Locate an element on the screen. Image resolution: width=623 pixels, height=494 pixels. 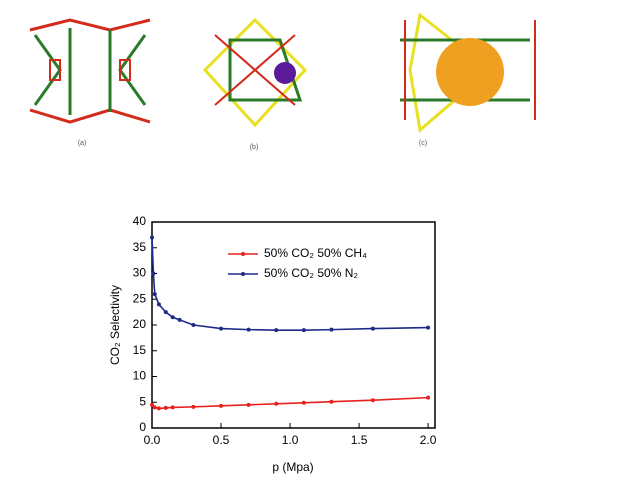
y-axis-label: CO₂ Selectivity is located at coordinates (115, 325).